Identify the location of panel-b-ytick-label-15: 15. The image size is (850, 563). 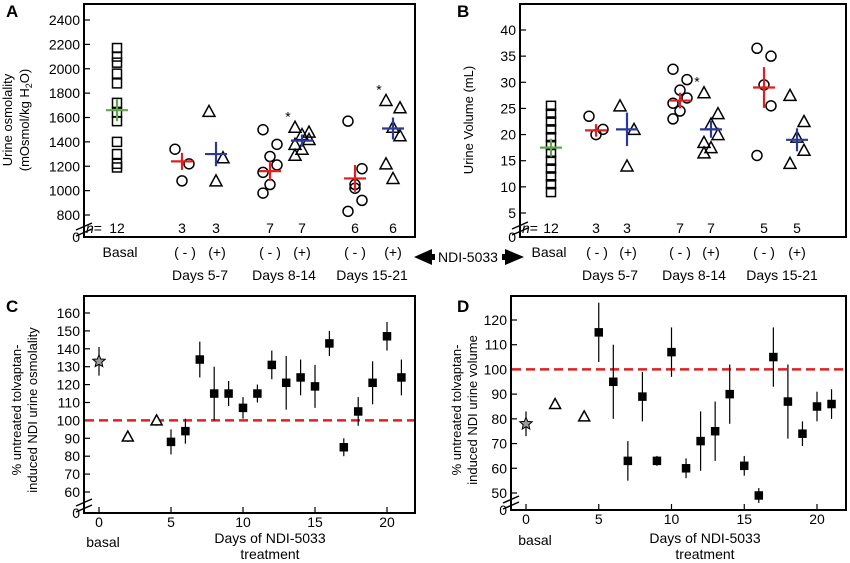
(508, 161).